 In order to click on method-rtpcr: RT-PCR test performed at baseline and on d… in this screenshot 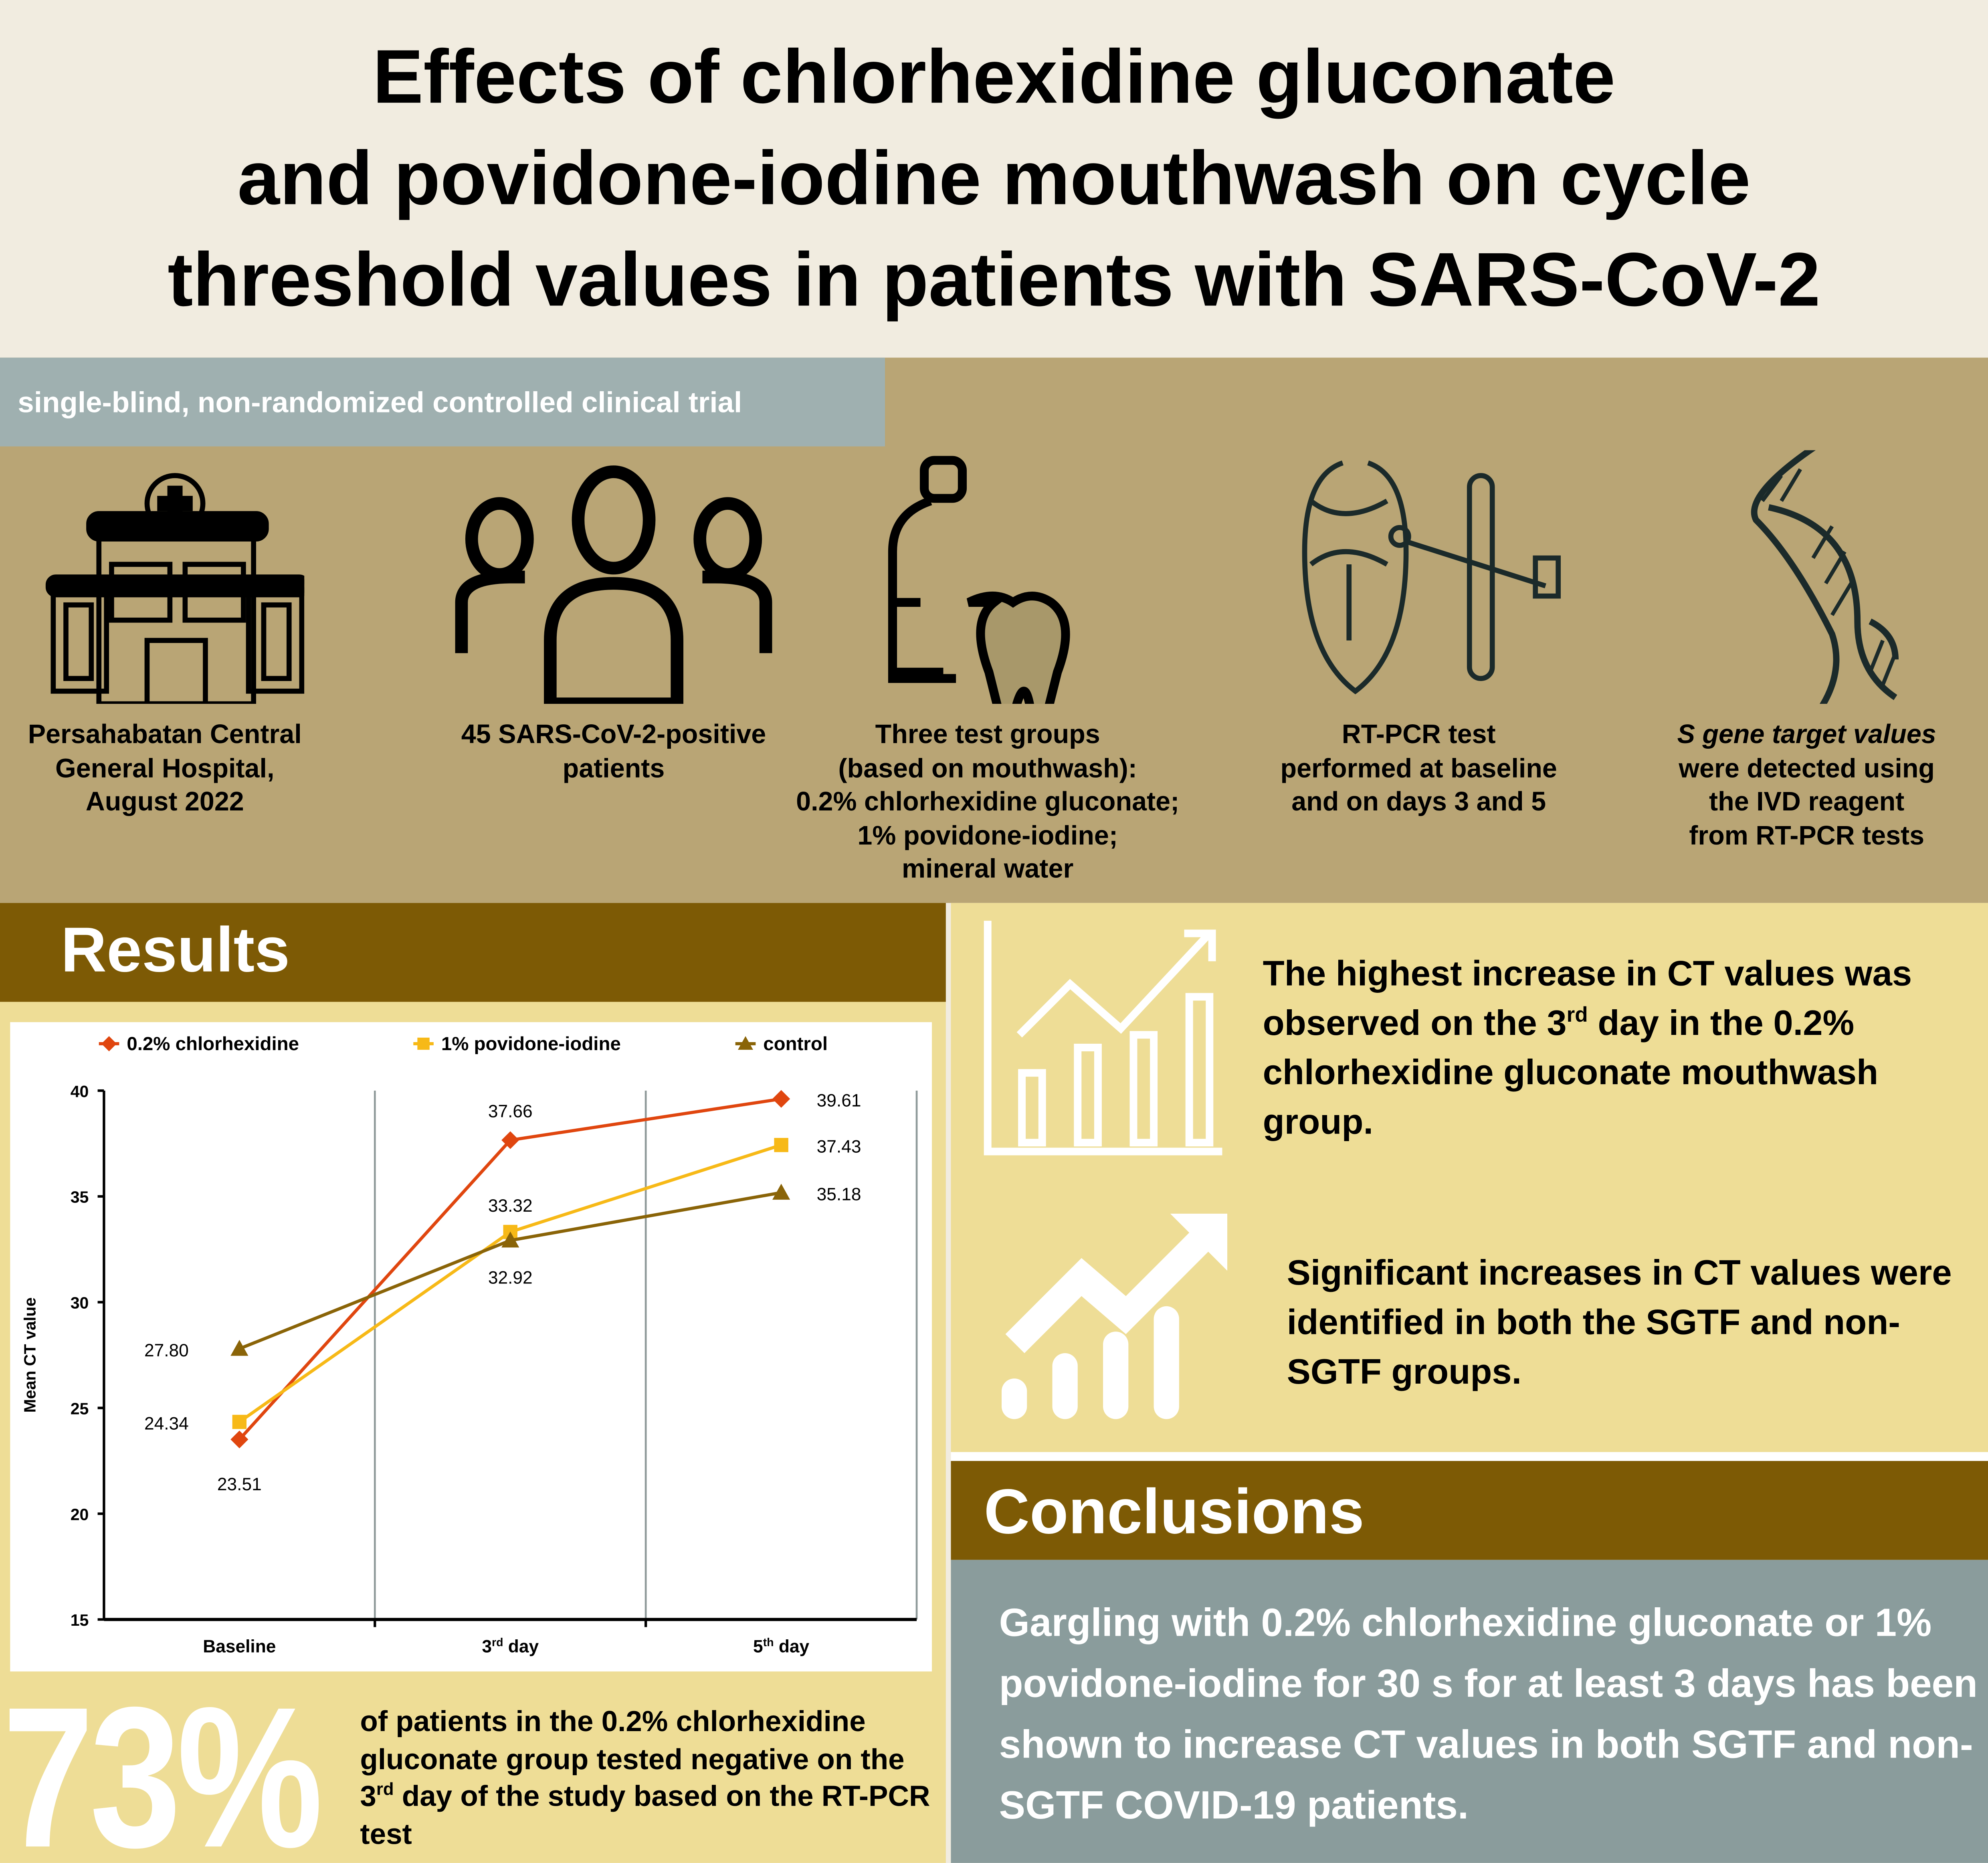, I will do `click(1419, 633)`.